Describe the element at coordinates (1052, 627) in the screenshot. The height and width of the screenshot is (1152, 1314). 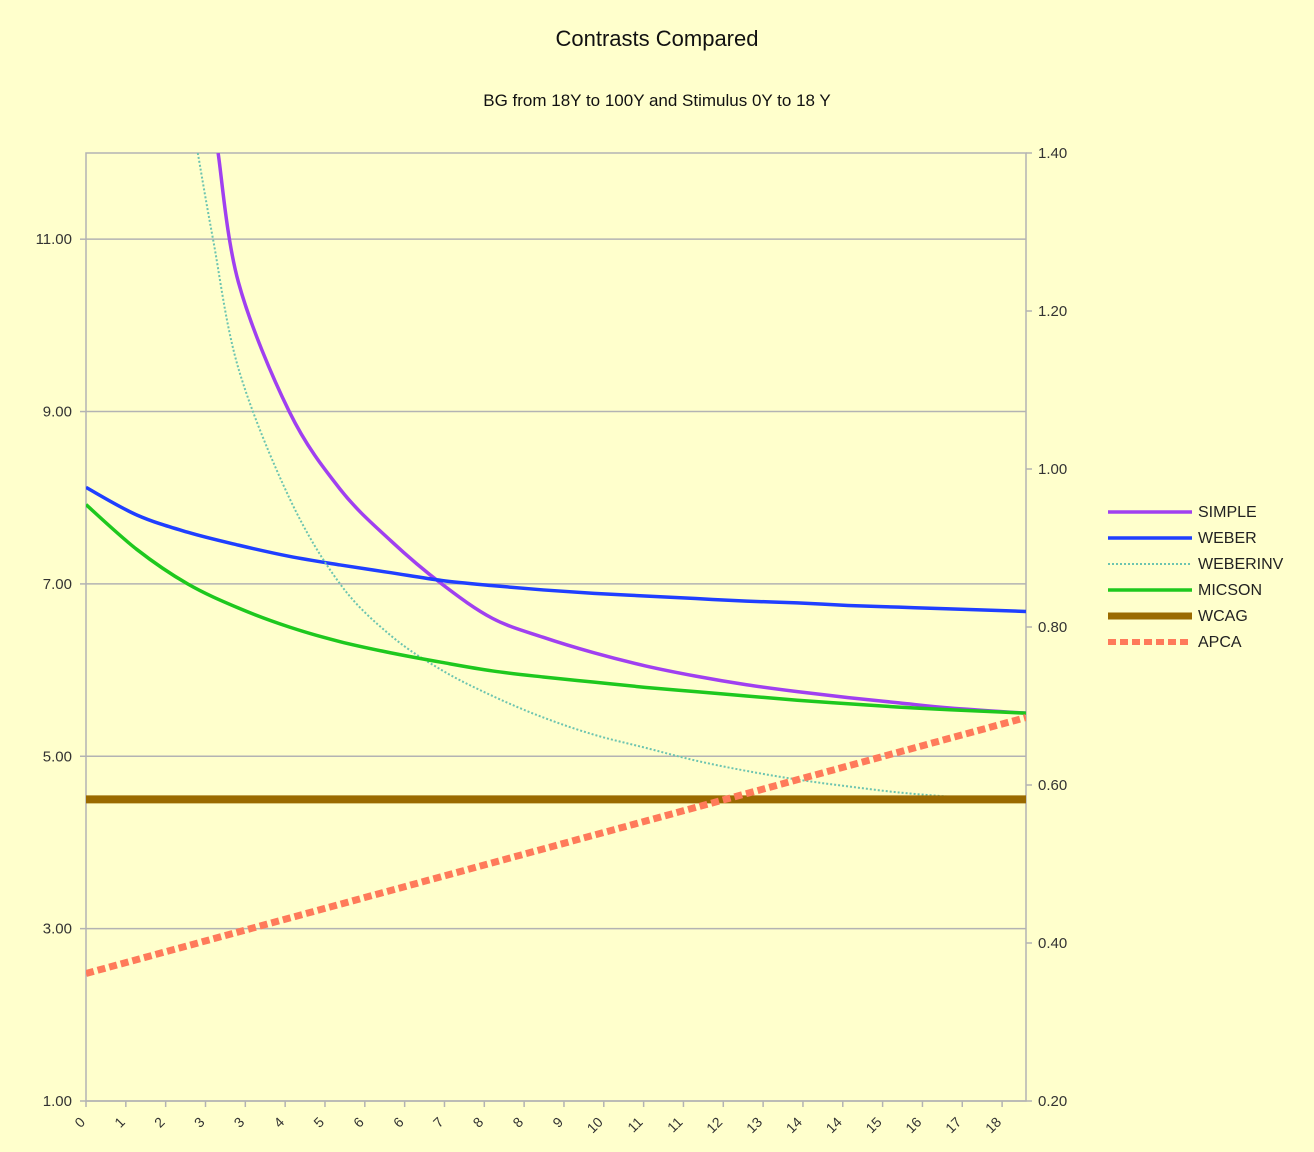
I see `y-right-tick-label: 0.80` at that location.